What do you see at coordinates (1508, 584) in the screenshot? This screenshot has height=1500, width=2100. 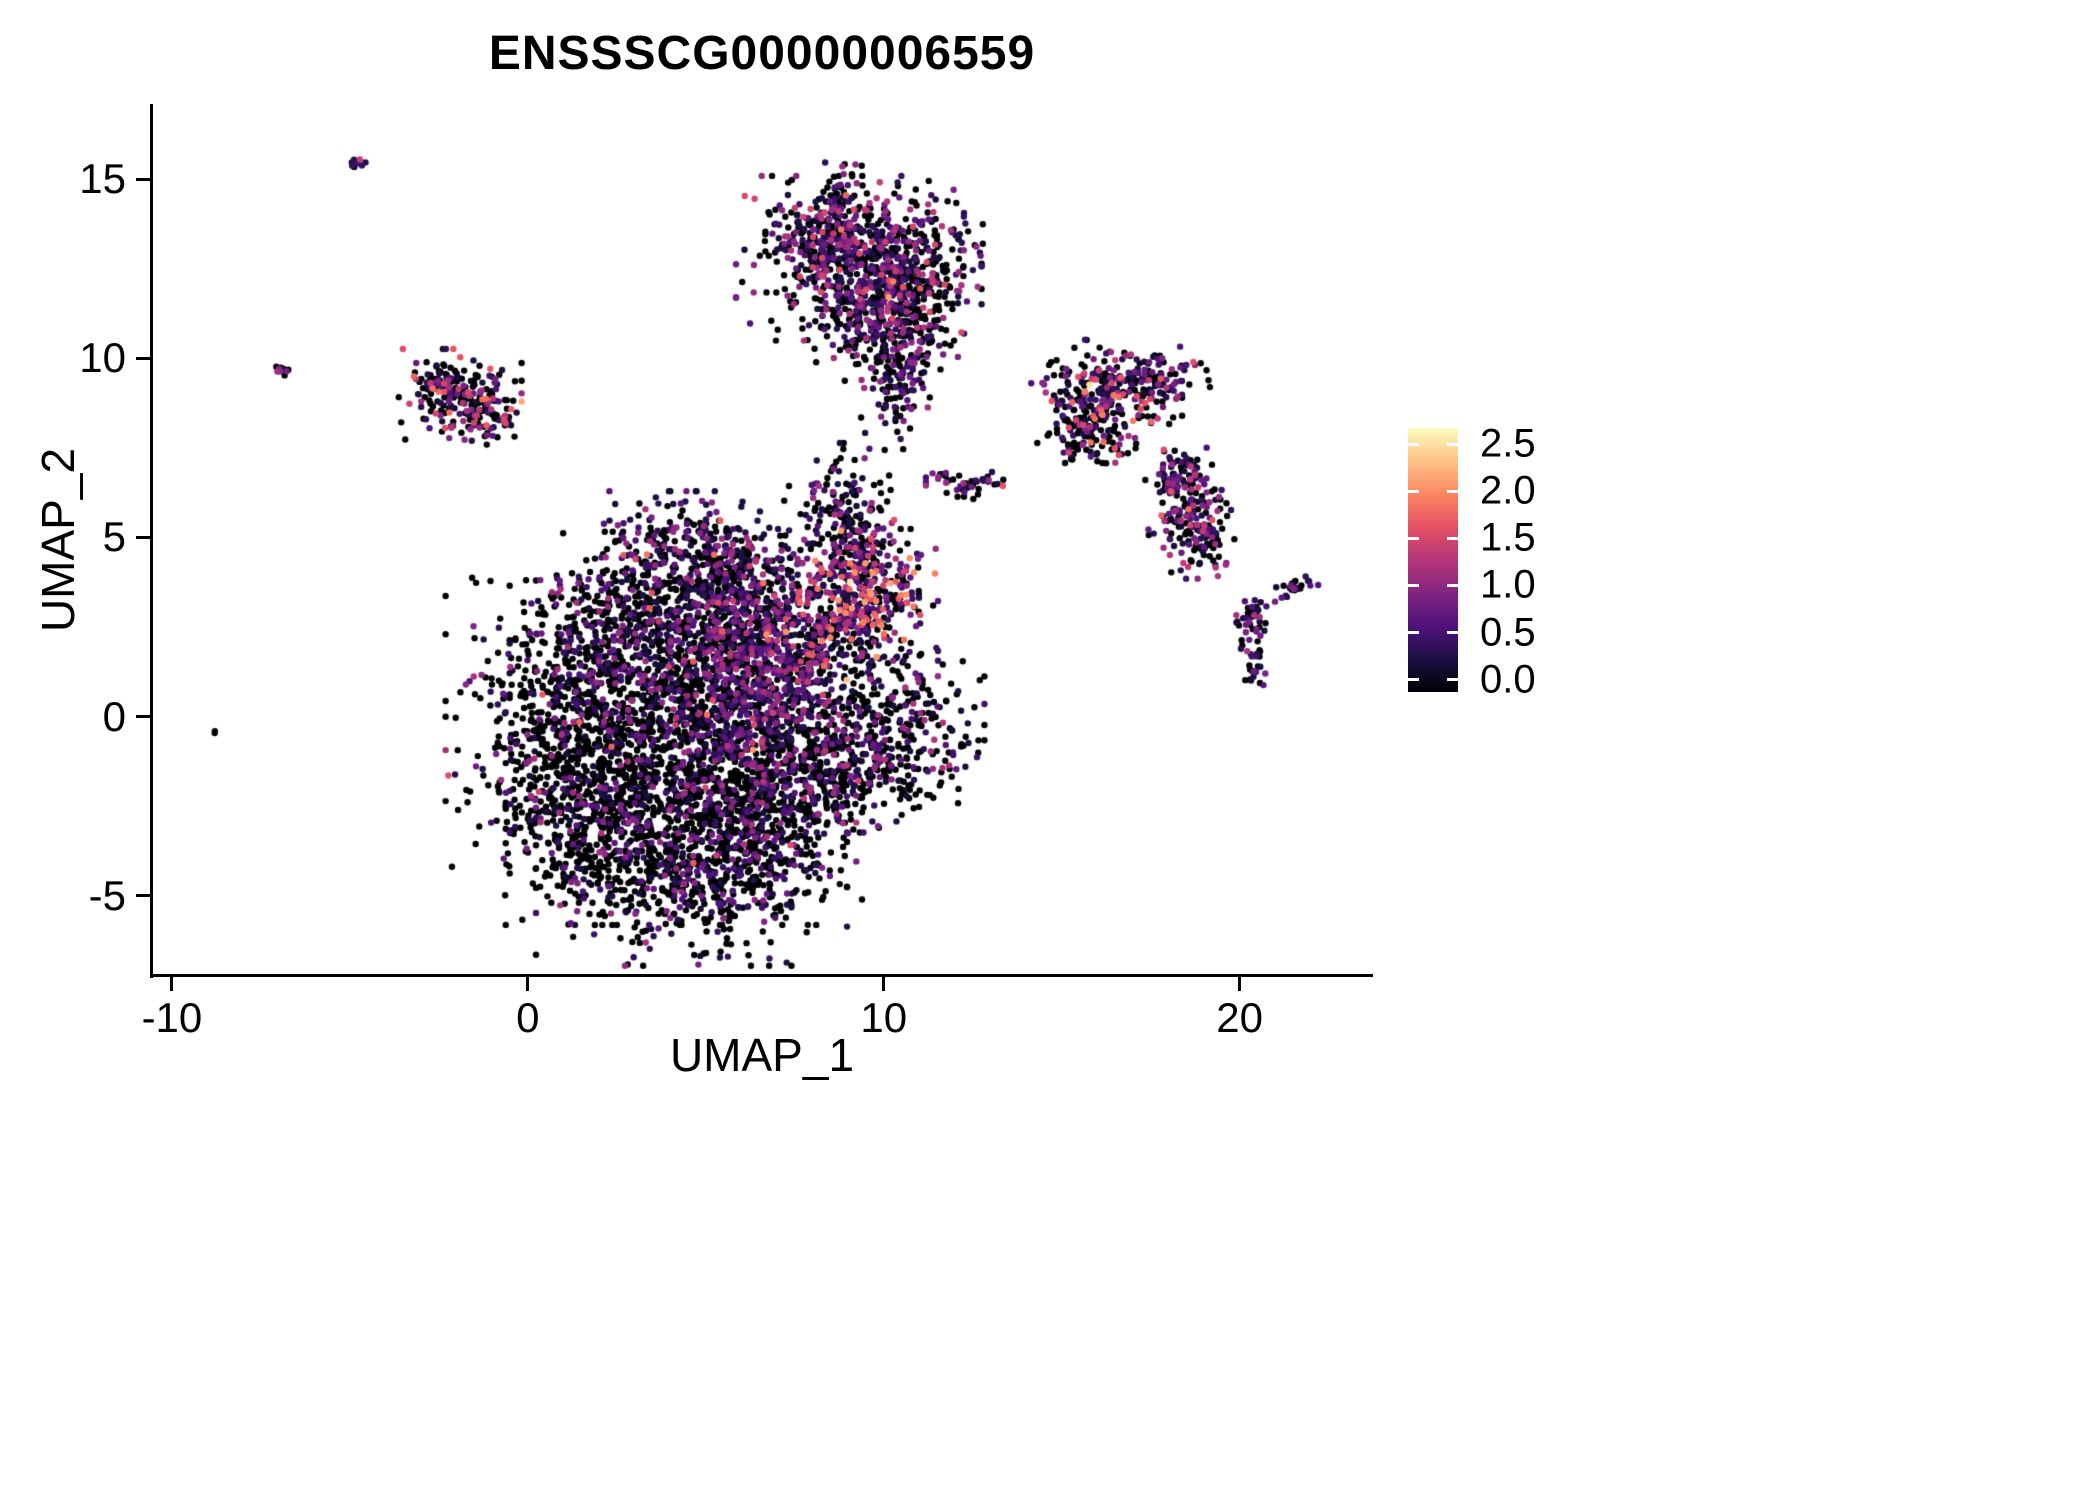 I see `colorbar-tick-label: 1.0` at bounding box center [1508, 584].